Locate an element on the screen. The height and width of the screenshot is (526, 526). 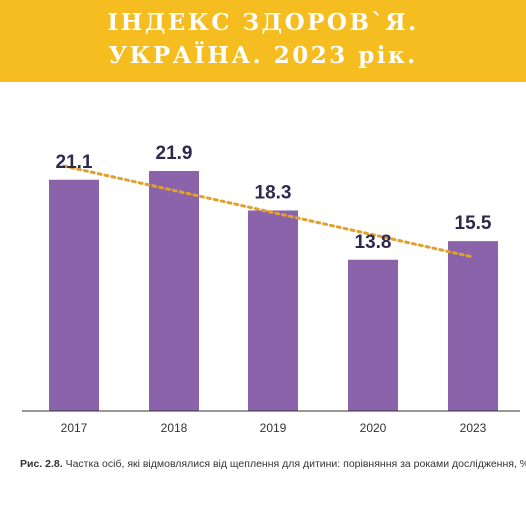
bar-2019 is located at coordinates (273, 310).